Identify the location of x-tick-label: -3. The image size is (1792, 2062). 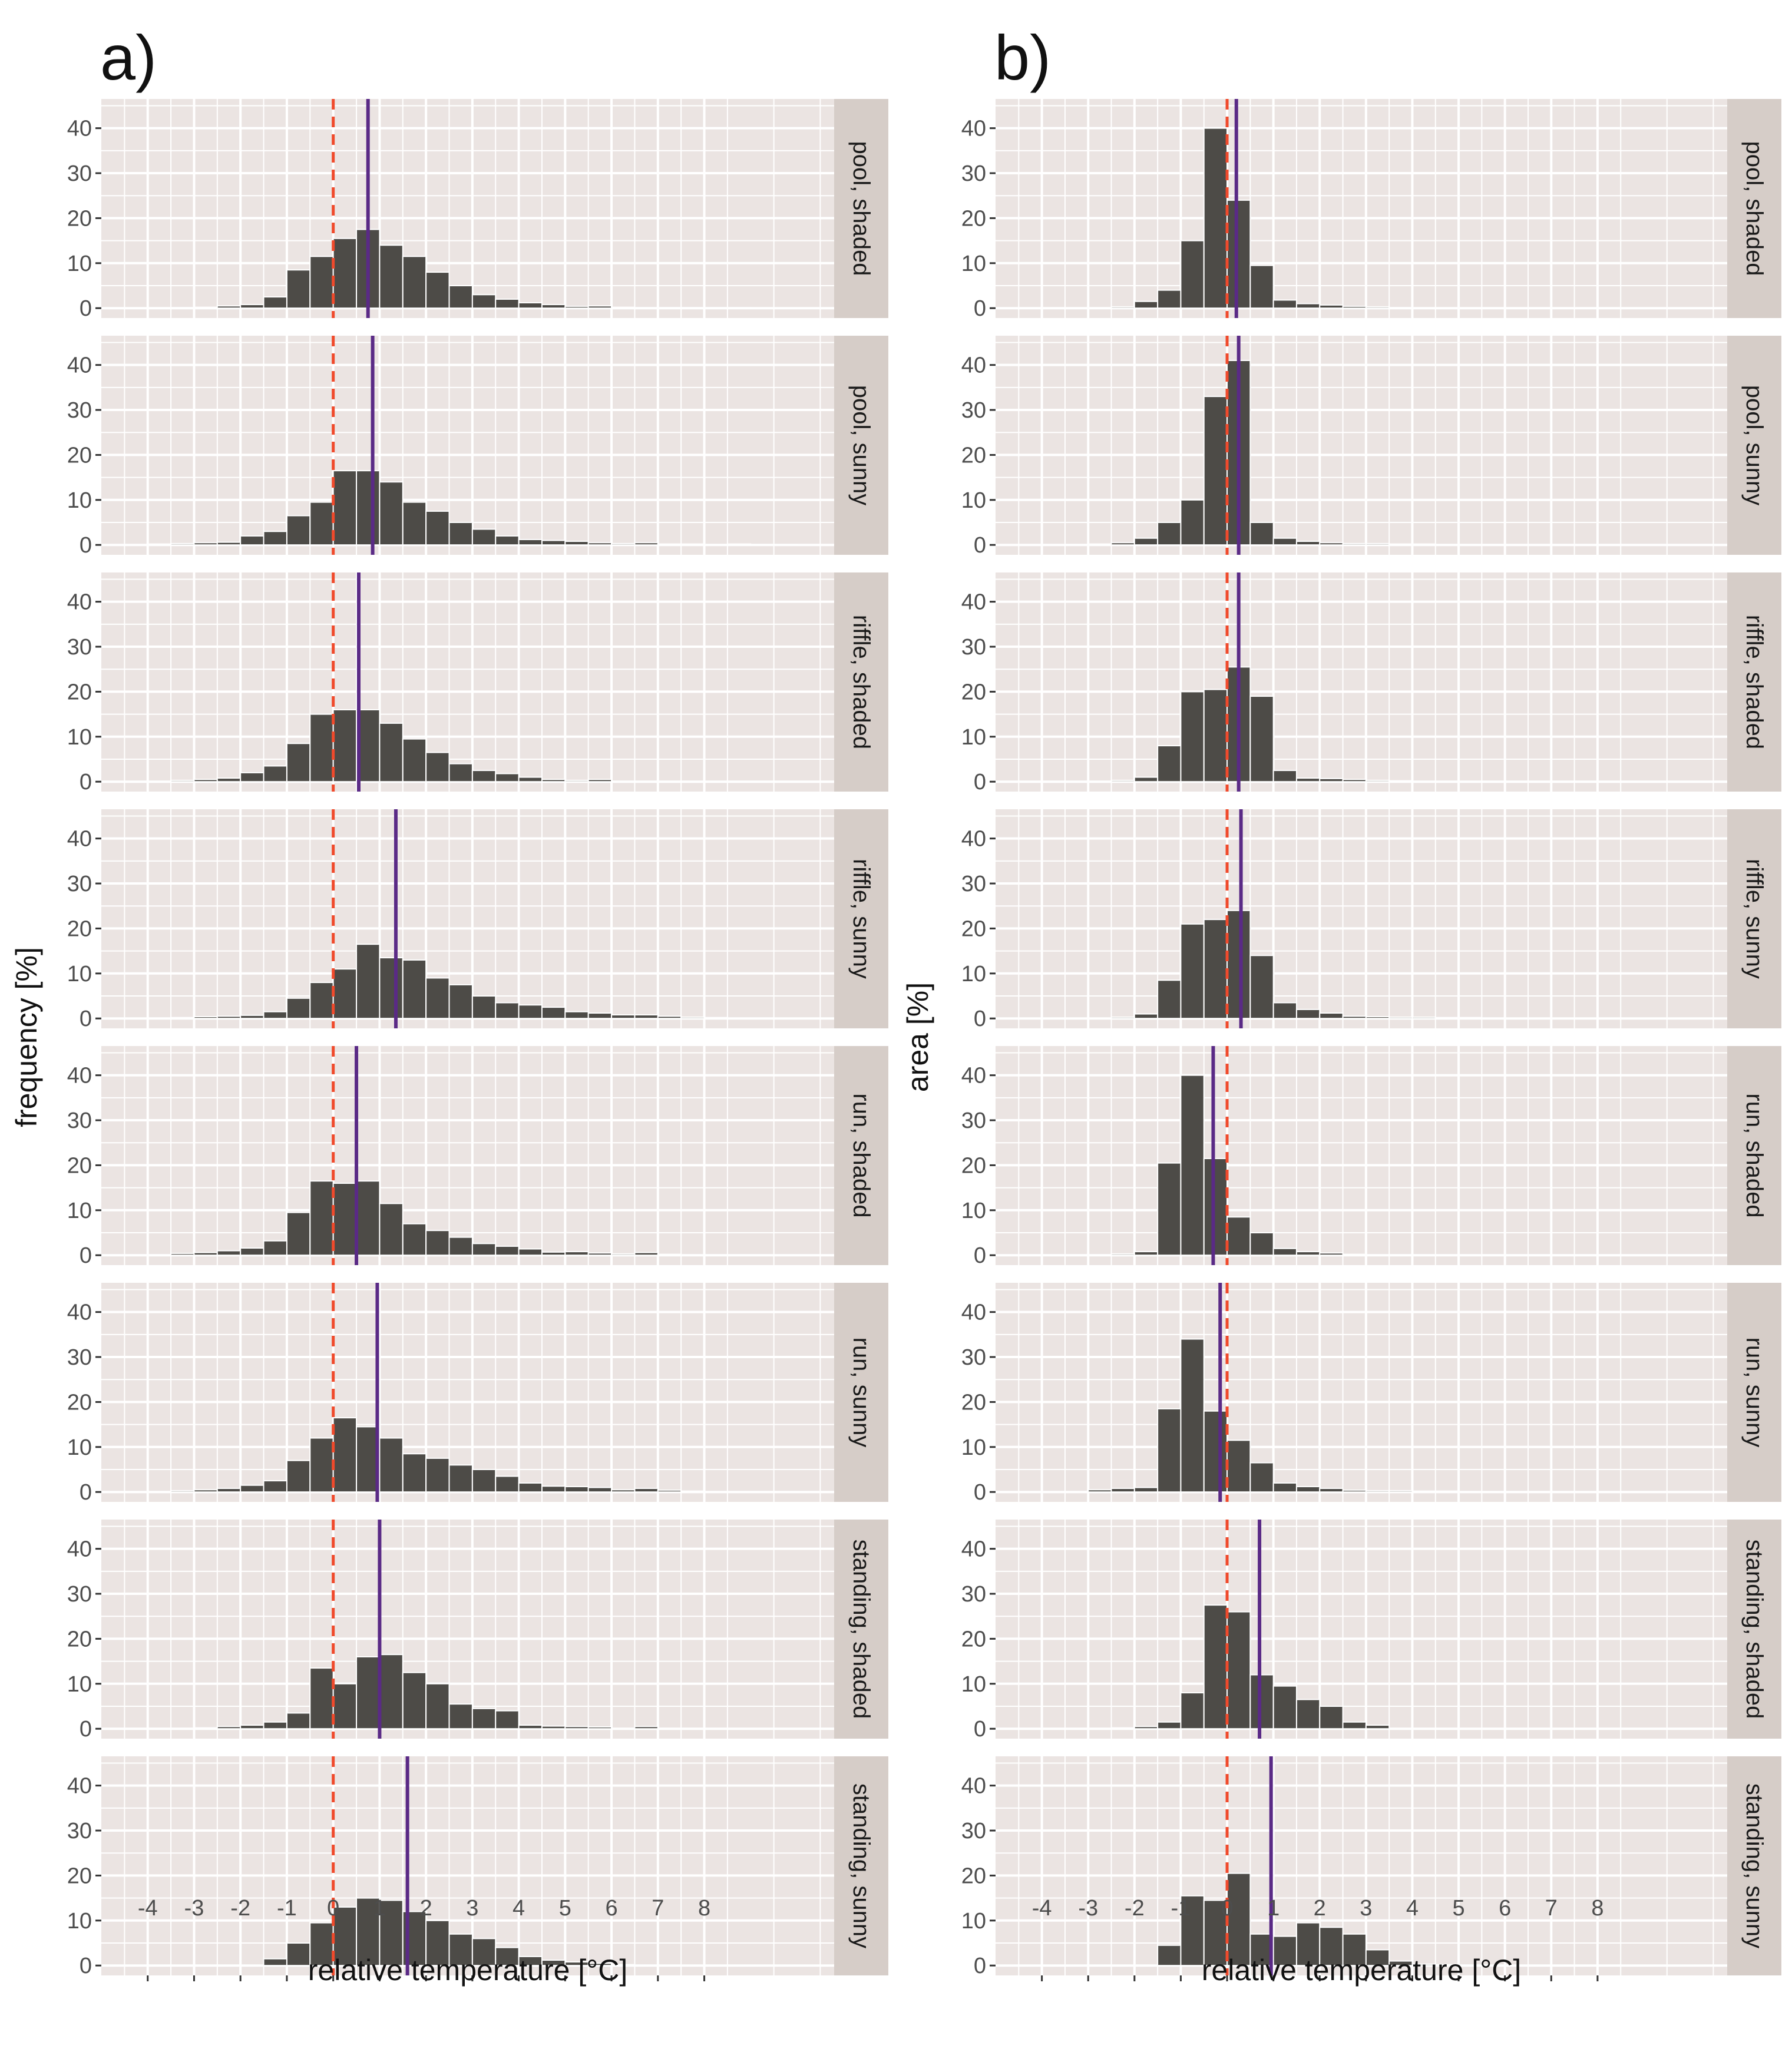
(194, 1909).